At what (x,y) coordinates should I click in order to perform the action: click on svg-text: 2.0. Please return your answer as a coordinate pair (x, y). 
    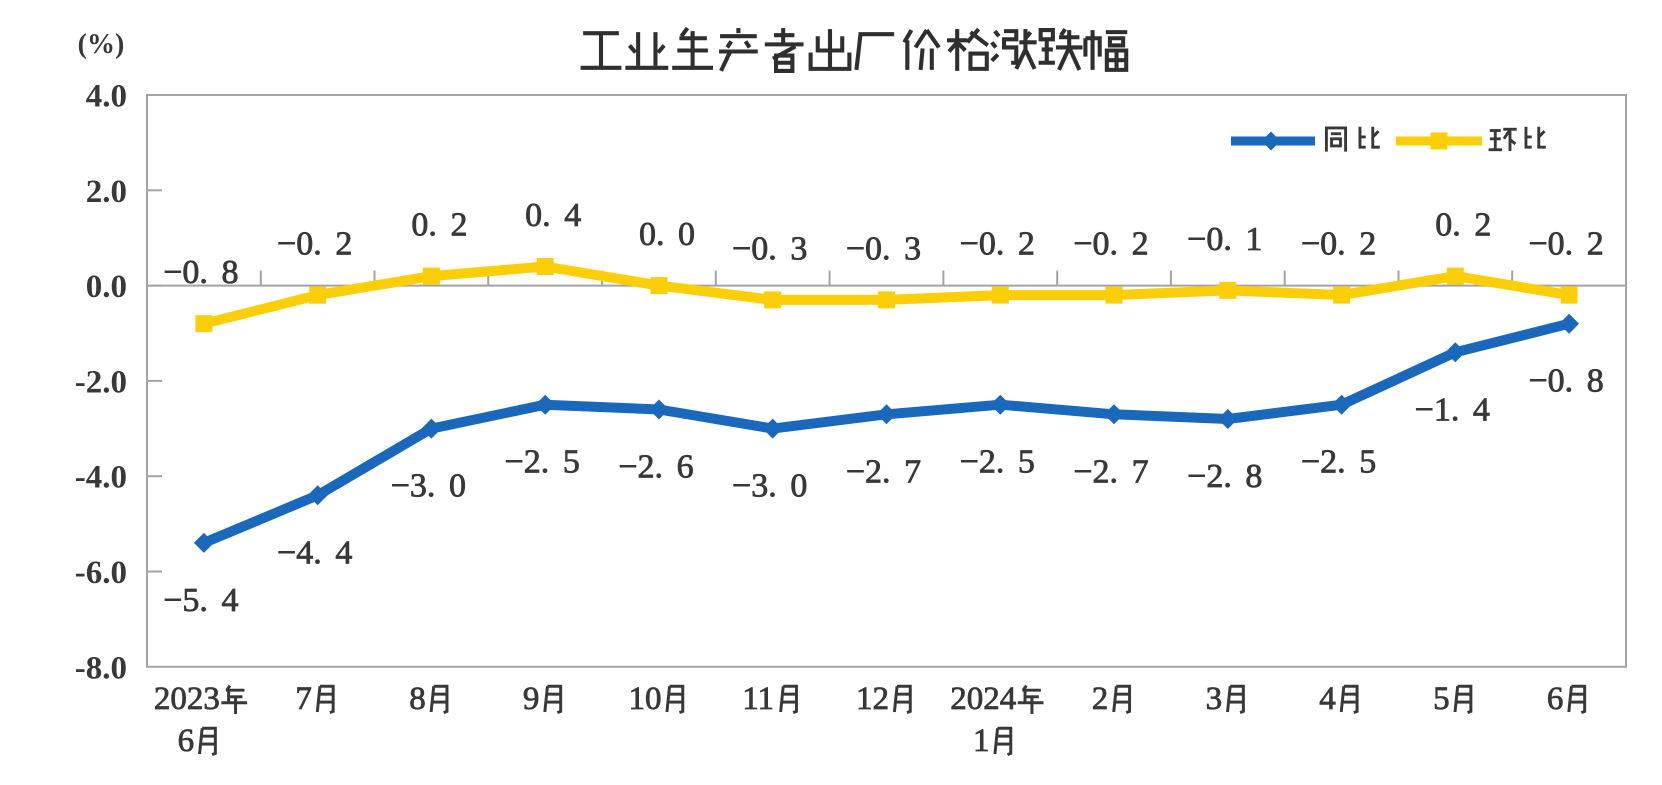
    Looking at the image, I should click on (106, 192).